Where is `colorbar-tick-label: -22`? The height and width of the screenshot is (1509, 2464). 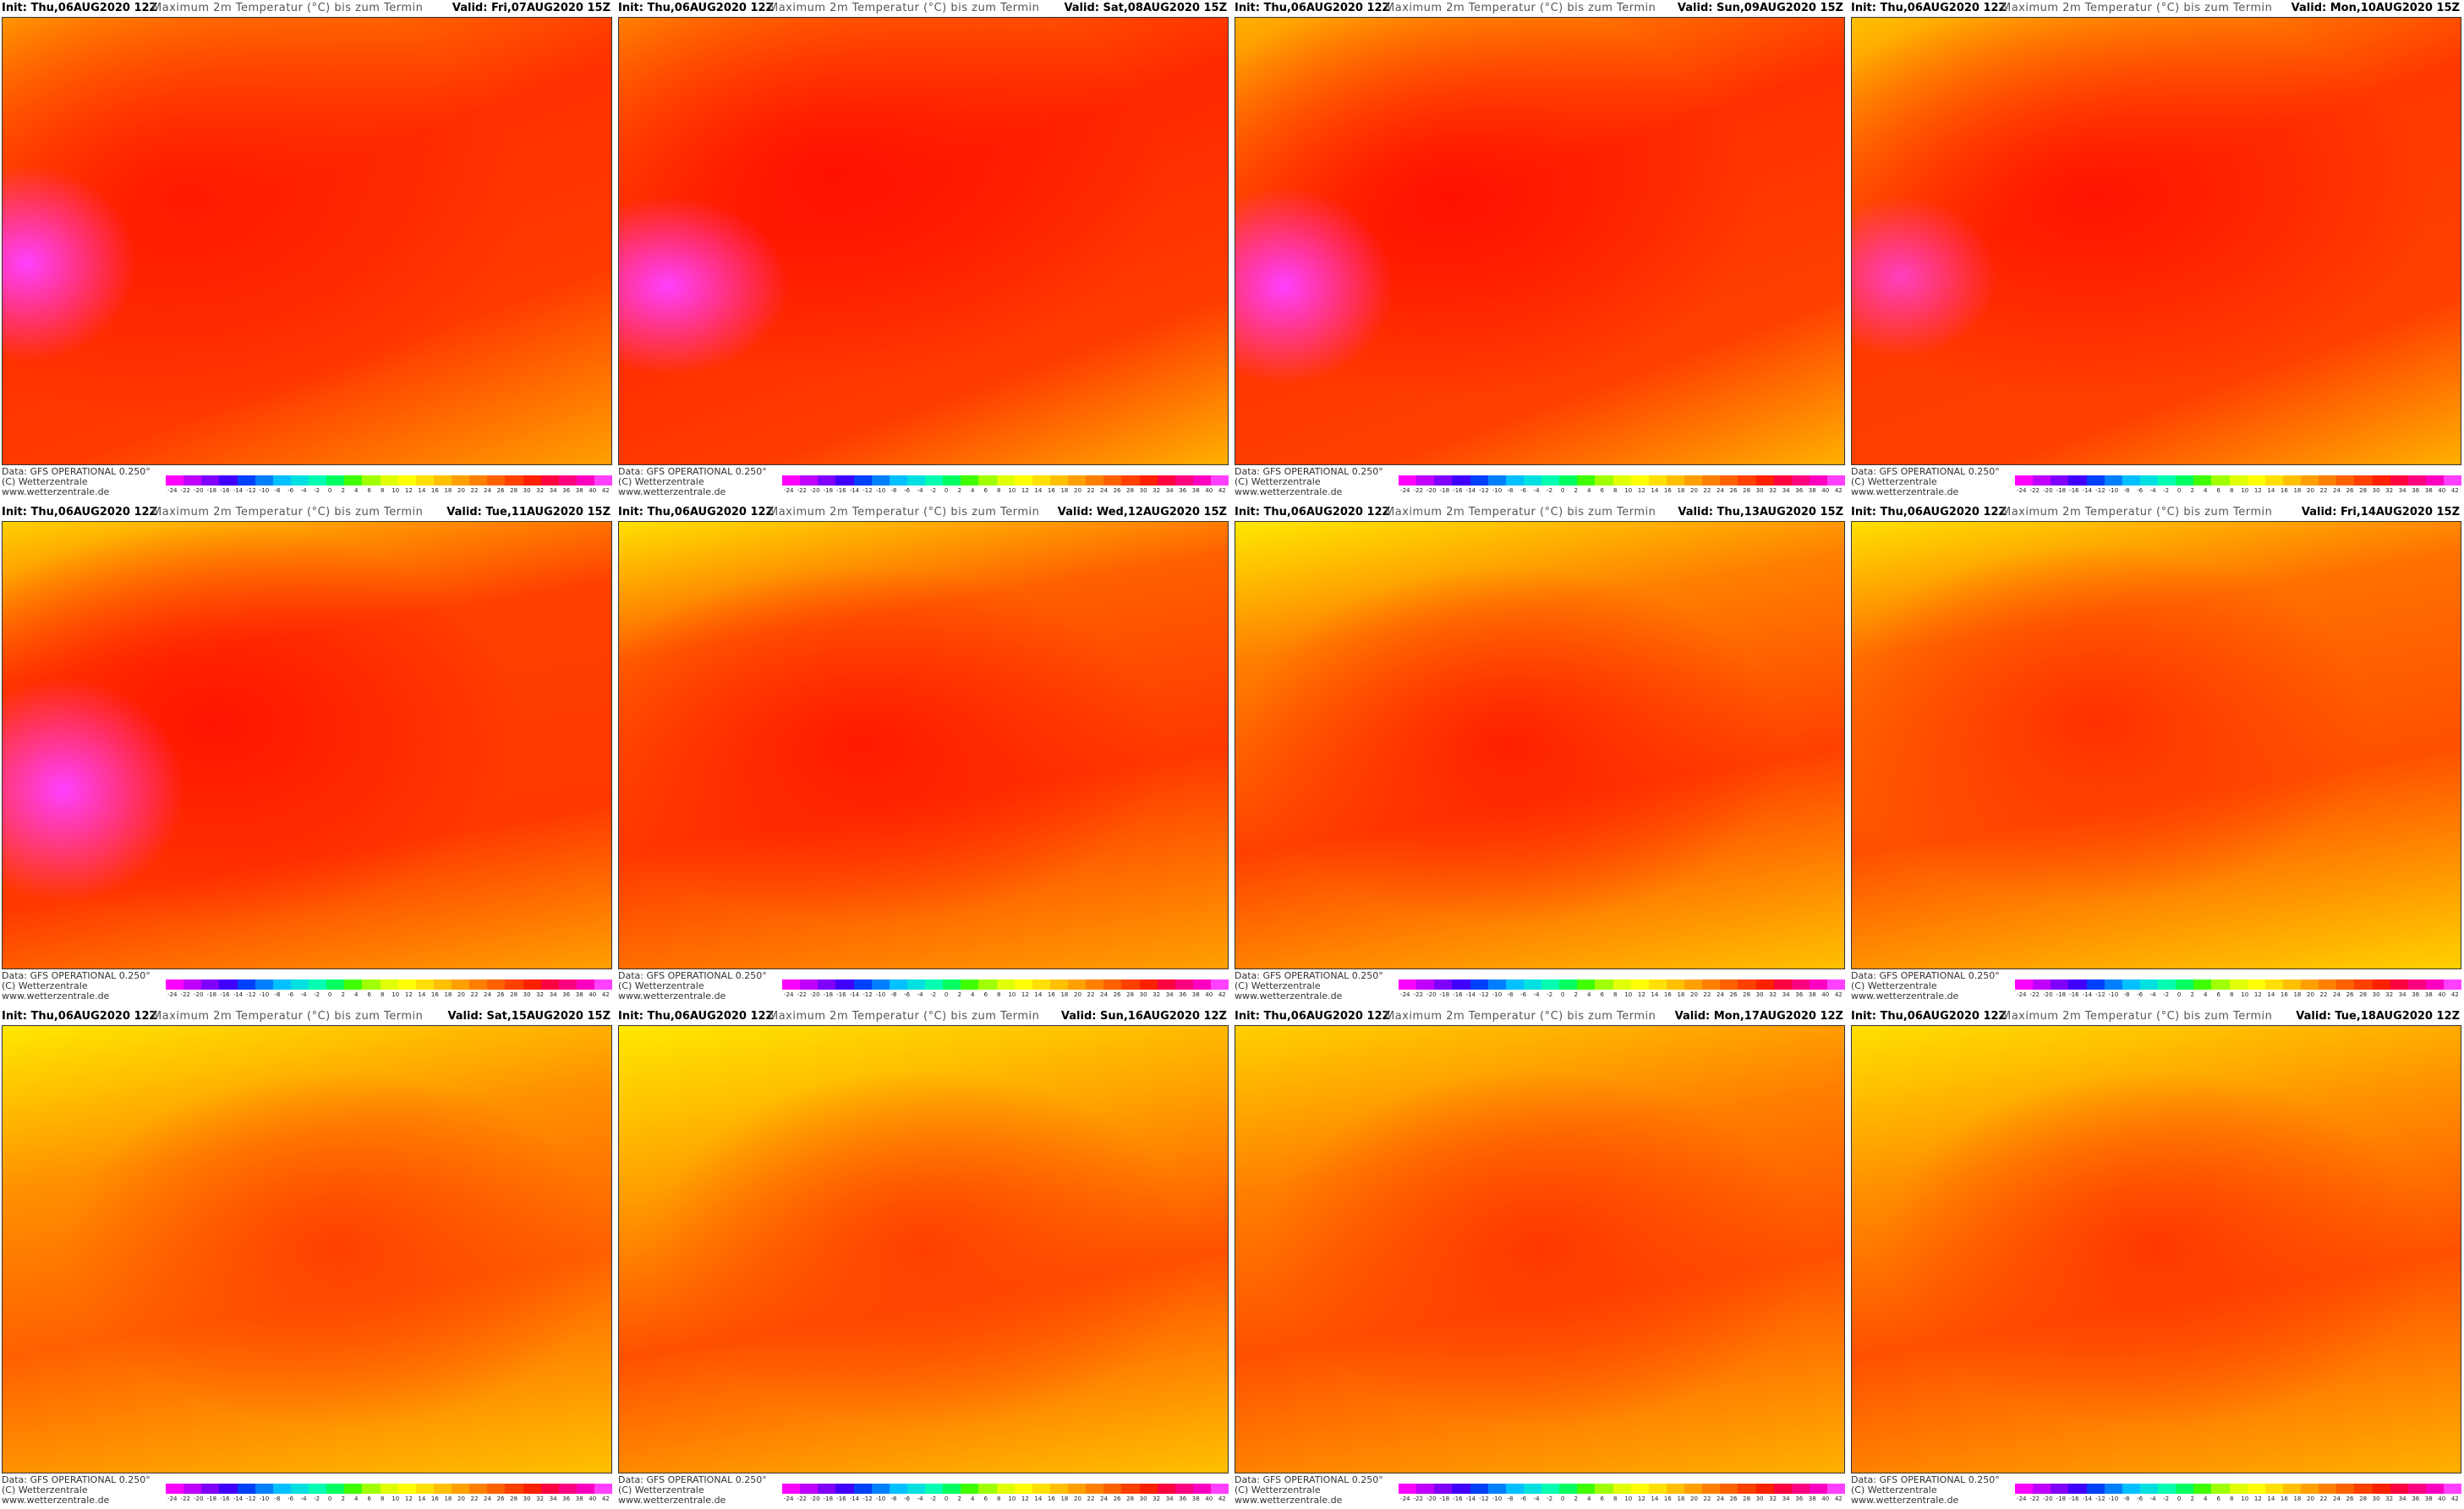 colorbar-tick-label: -22 is located at coordinates (185, 1498).